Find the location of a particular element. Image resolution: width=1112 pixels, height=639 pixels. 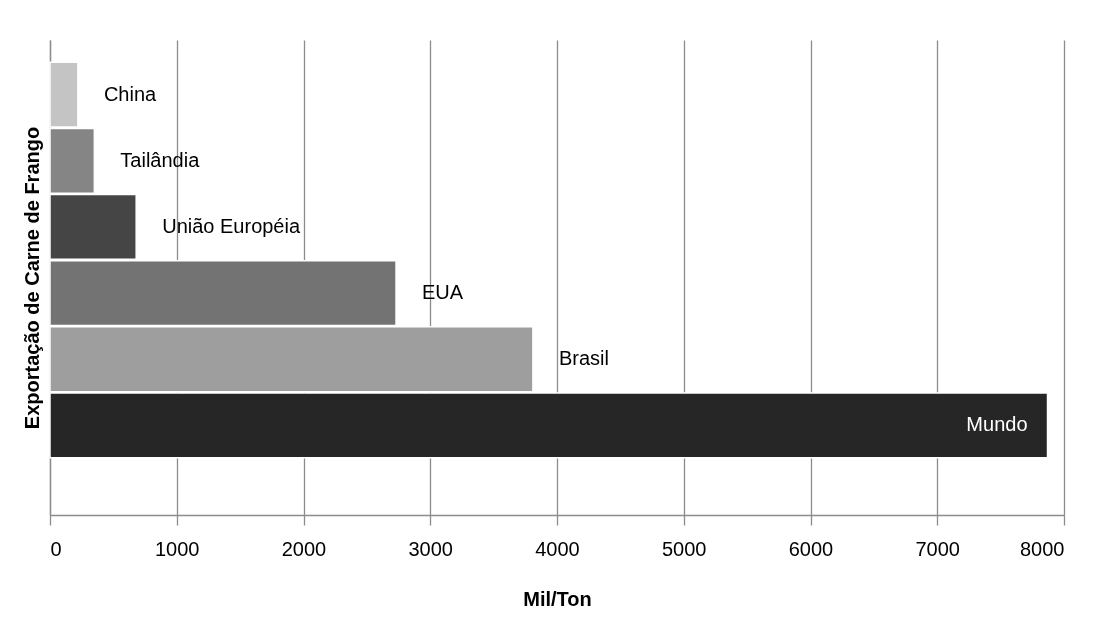

x-tick-label: 0 is located at coordinates (56, 548).